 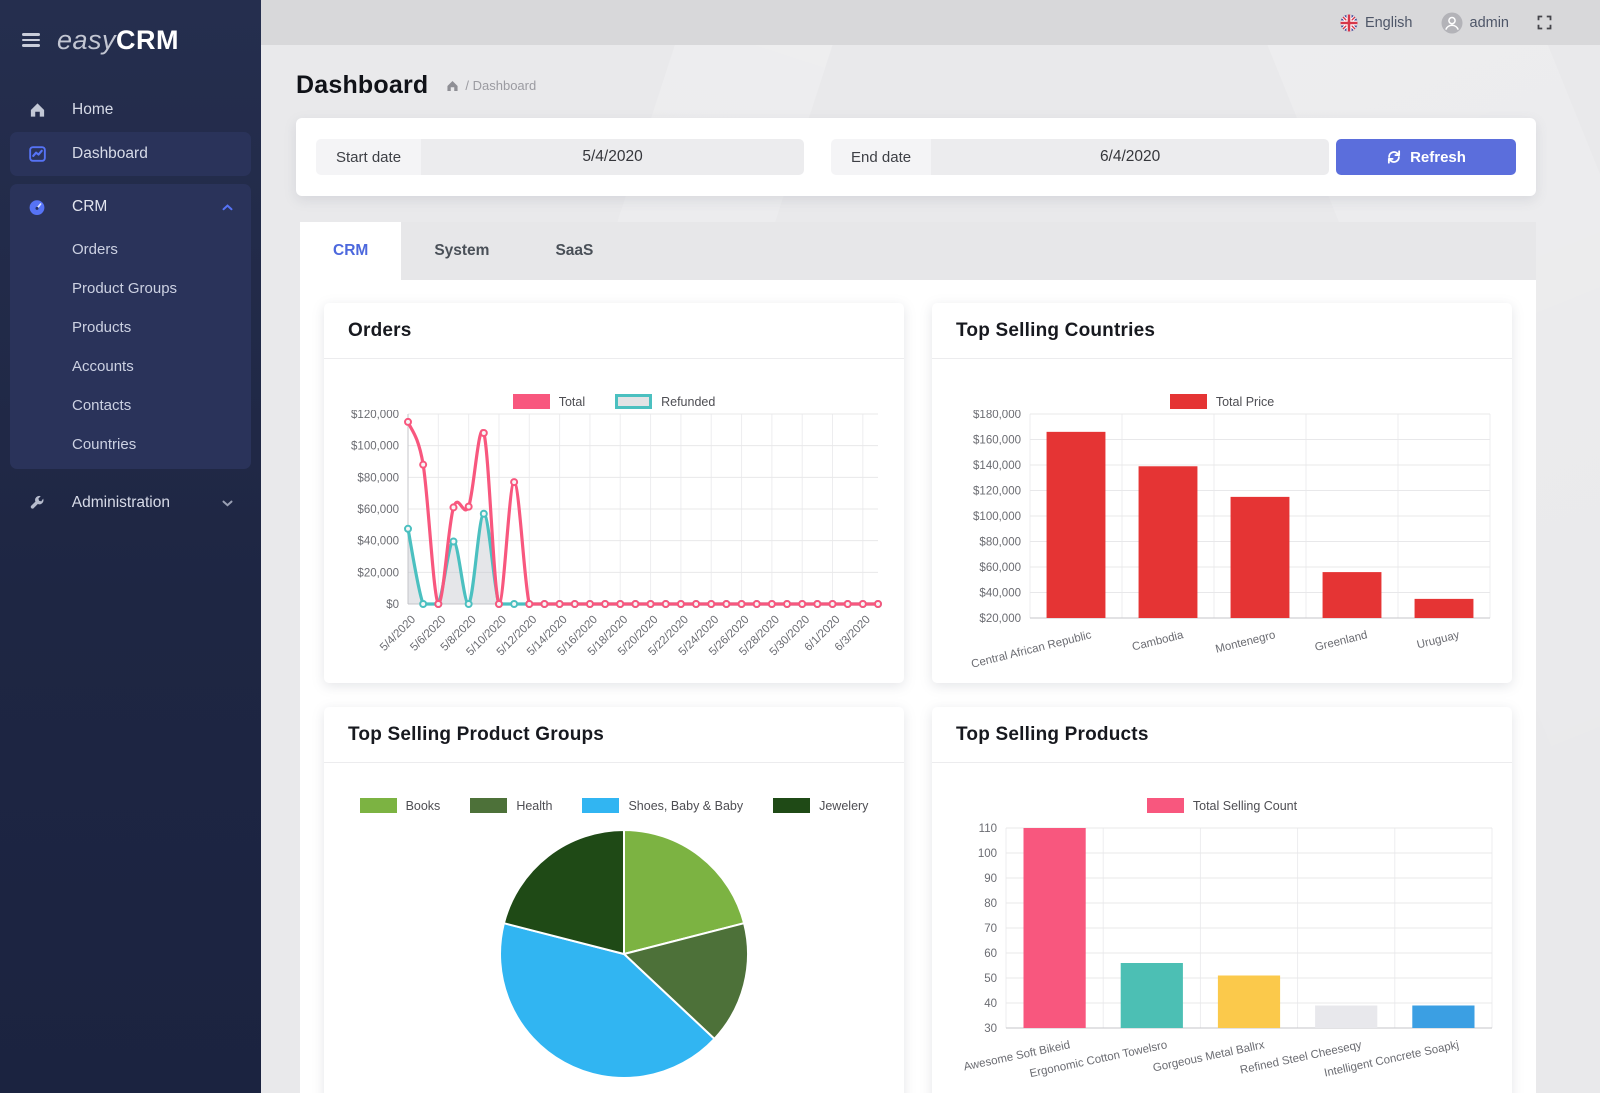 I want to click on svg-text: $140,000, so click(x=997, y=466).